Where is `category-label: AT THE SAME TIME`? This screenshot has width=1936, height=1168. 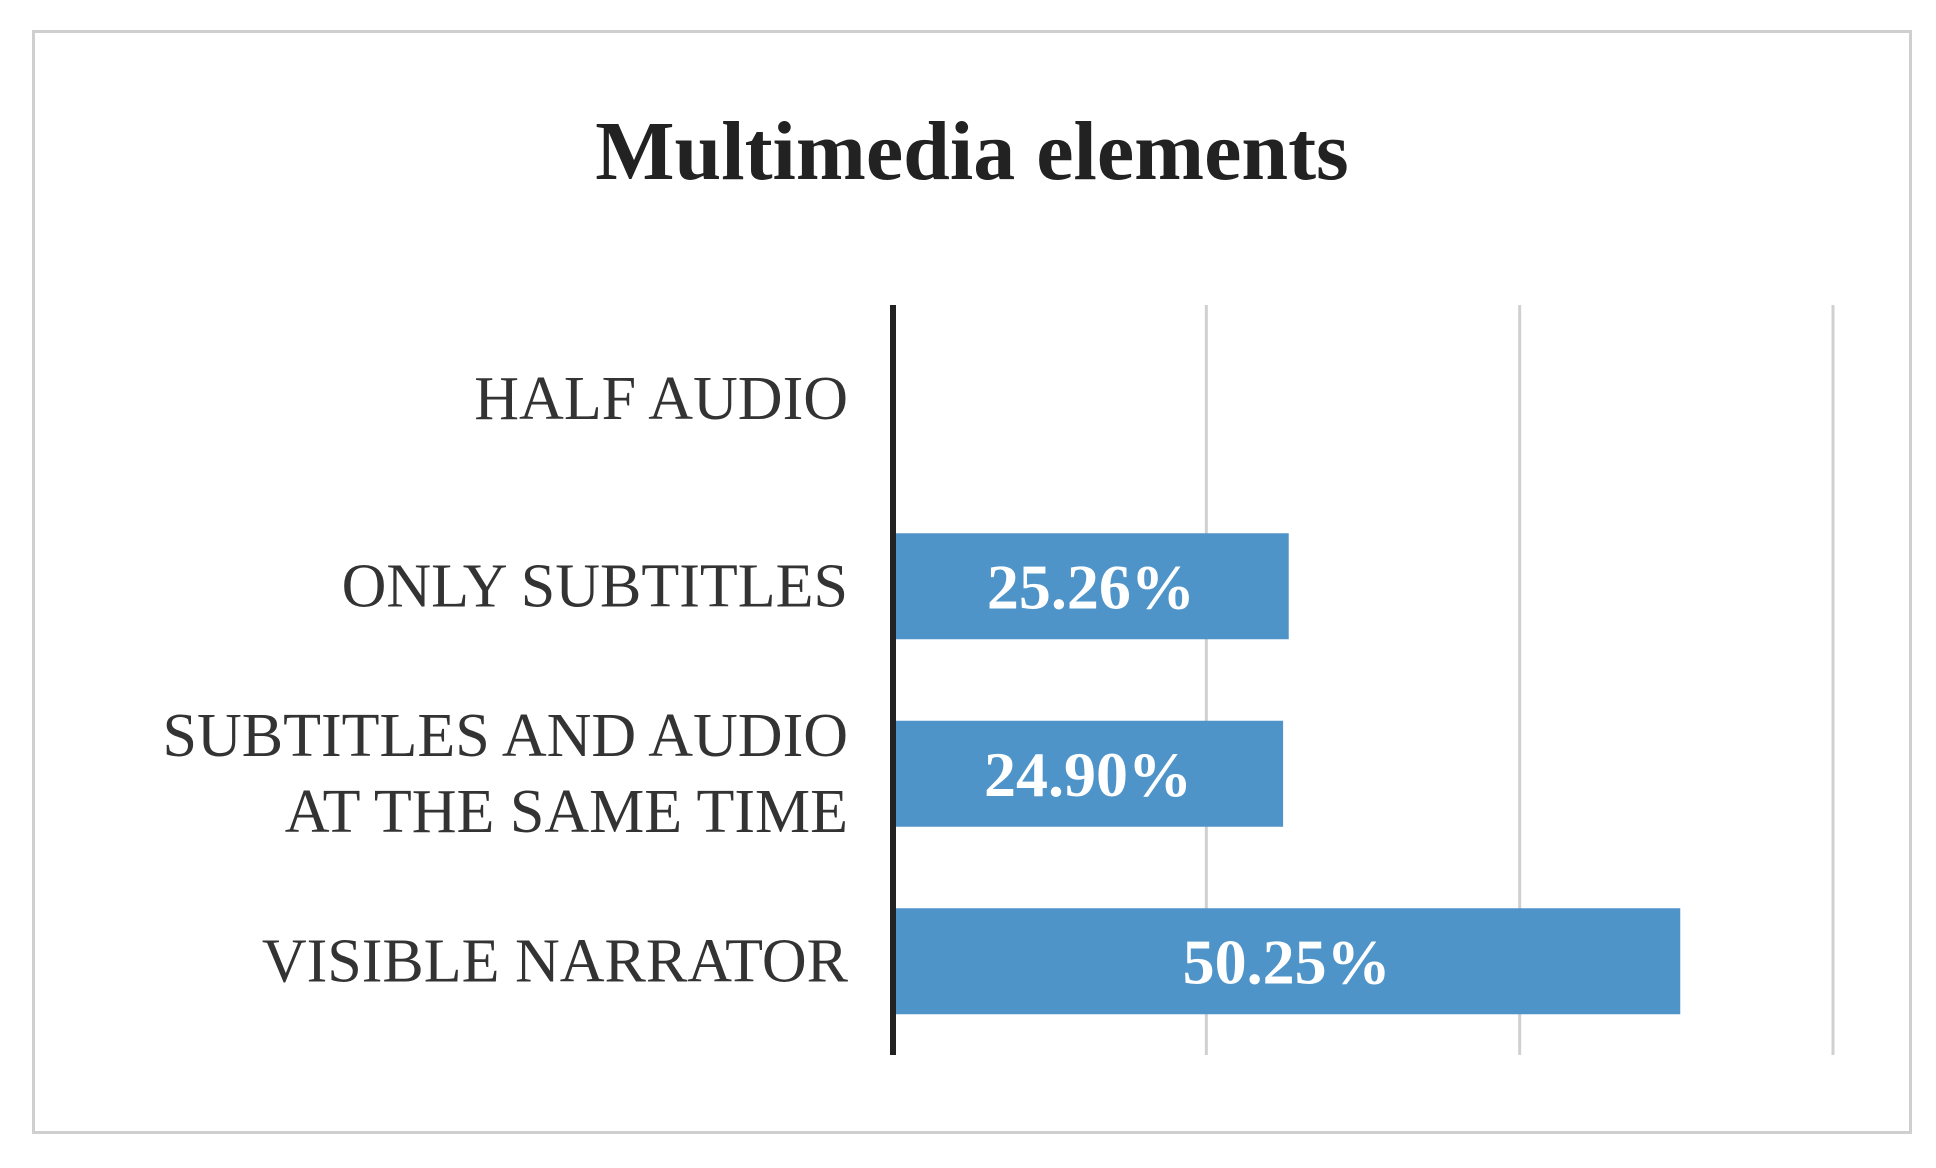
category-label: AT THE SAME TIME is located at coordinates (566, 812).